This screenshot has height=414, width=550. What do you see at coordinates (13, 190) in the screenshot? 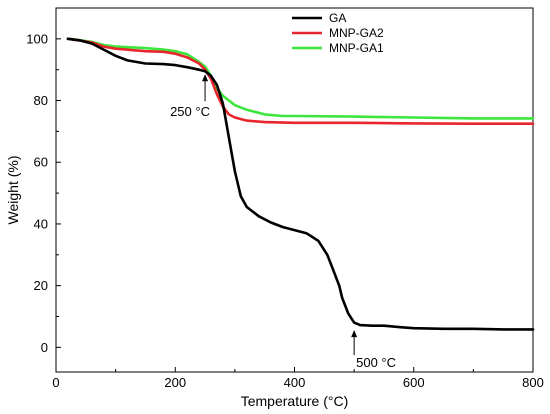
I see `y-axis-title: Weight (%)` at bounding box center [13, 190].